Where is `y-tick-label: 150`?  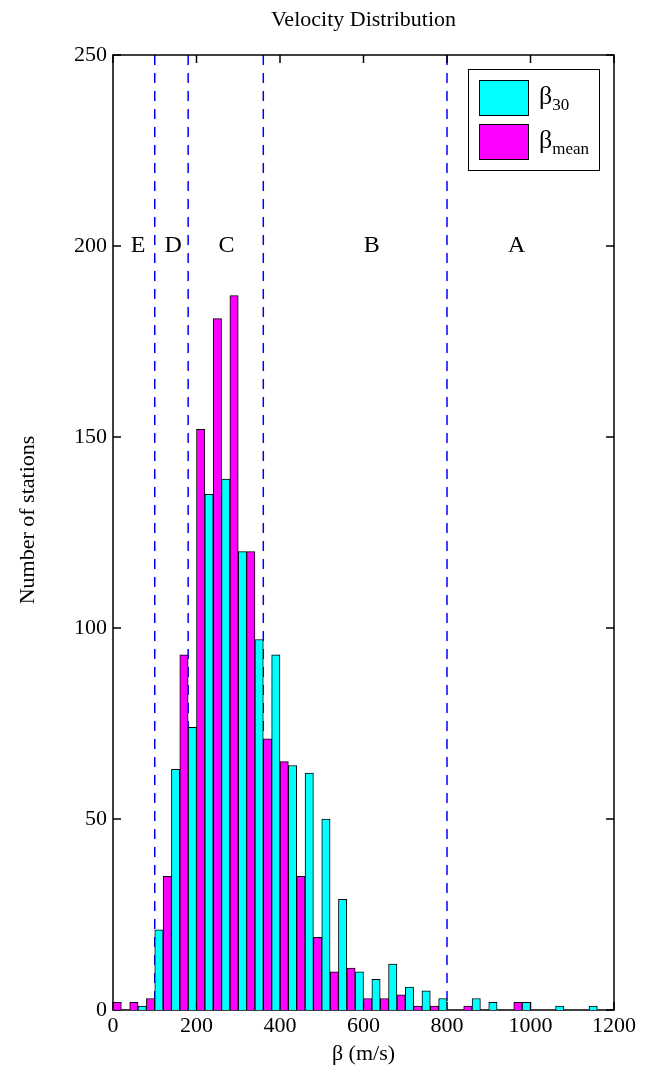 y-tick-label: 150 is located at coordinates (90, 435).